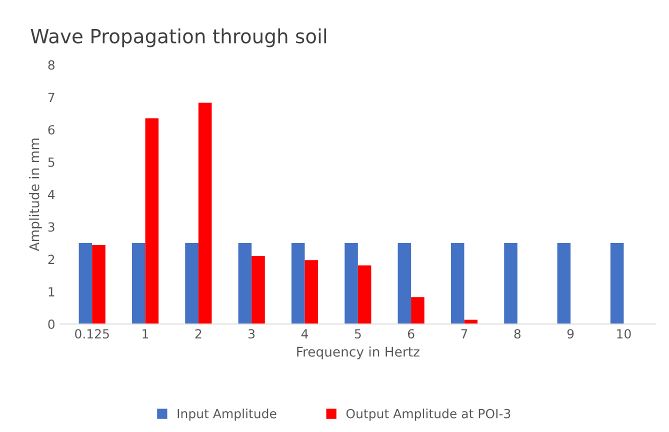 The image size is (669, 432). I want to click on y-tick-label: 4, so click(51, 195).